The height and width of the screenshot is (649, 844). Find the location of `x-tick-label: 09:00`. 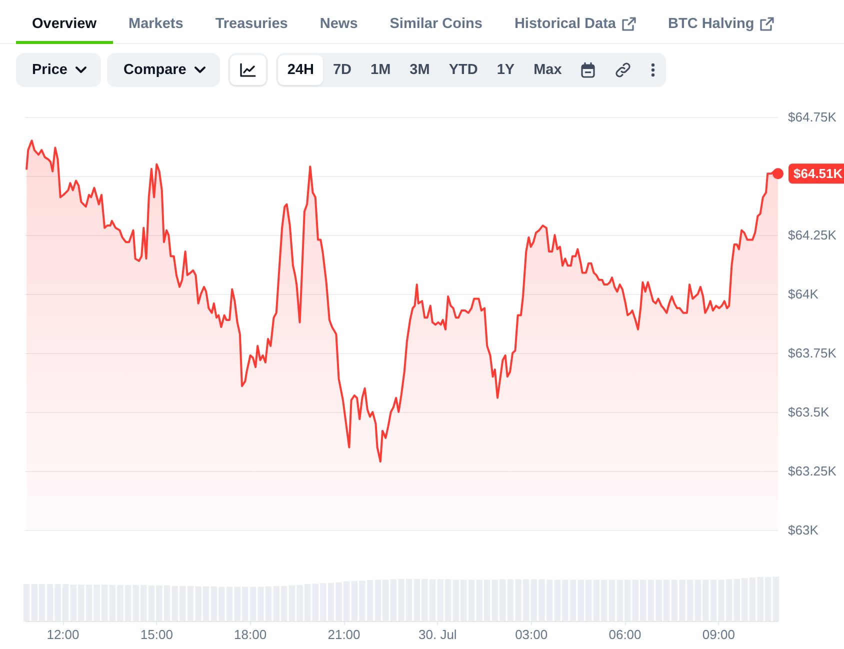

x-tick-label: 09:00 is located at coordinates (718, 634).